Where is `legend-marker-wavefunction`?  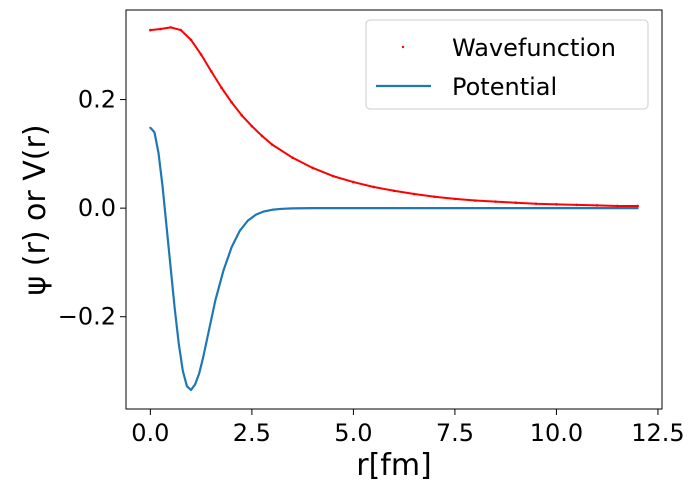
legend-marker-wavefunction is located at coordinates (403, 47).